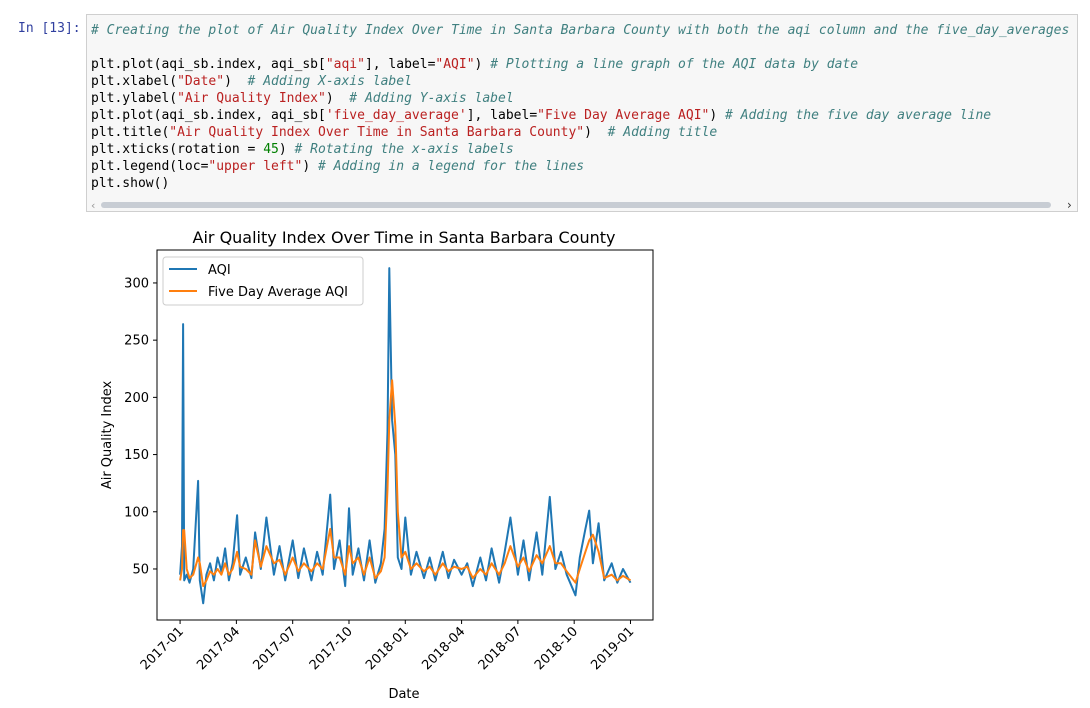 The image size is (1090, 708). What do you see at coordinates (220, 98) in the screenshot?
I see `code-text: plt.ylabel("Air Quality Index")` at bounding box center [220, 98].